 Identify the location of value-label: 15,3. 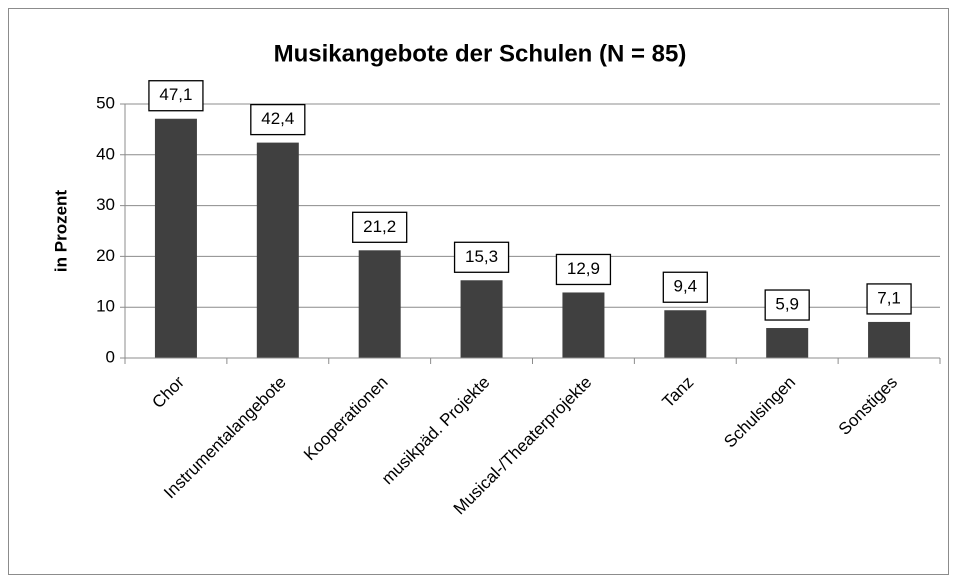
(481, 256).